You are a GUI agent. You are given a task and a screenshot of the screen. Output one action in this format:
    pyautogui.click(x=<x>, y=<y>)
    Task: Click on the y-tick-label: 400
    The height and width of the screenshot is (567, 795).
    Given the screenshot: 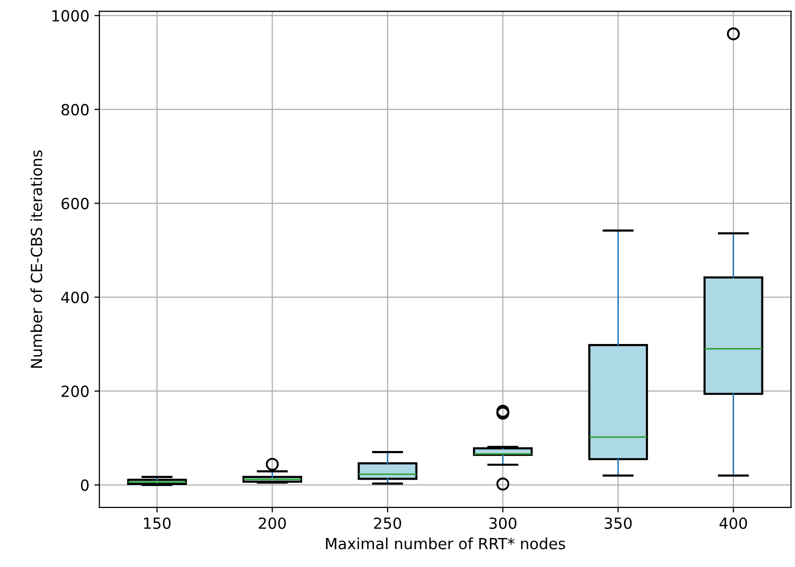 What is the action you would take?
    pyautogui.click(x=75, y=298)
    